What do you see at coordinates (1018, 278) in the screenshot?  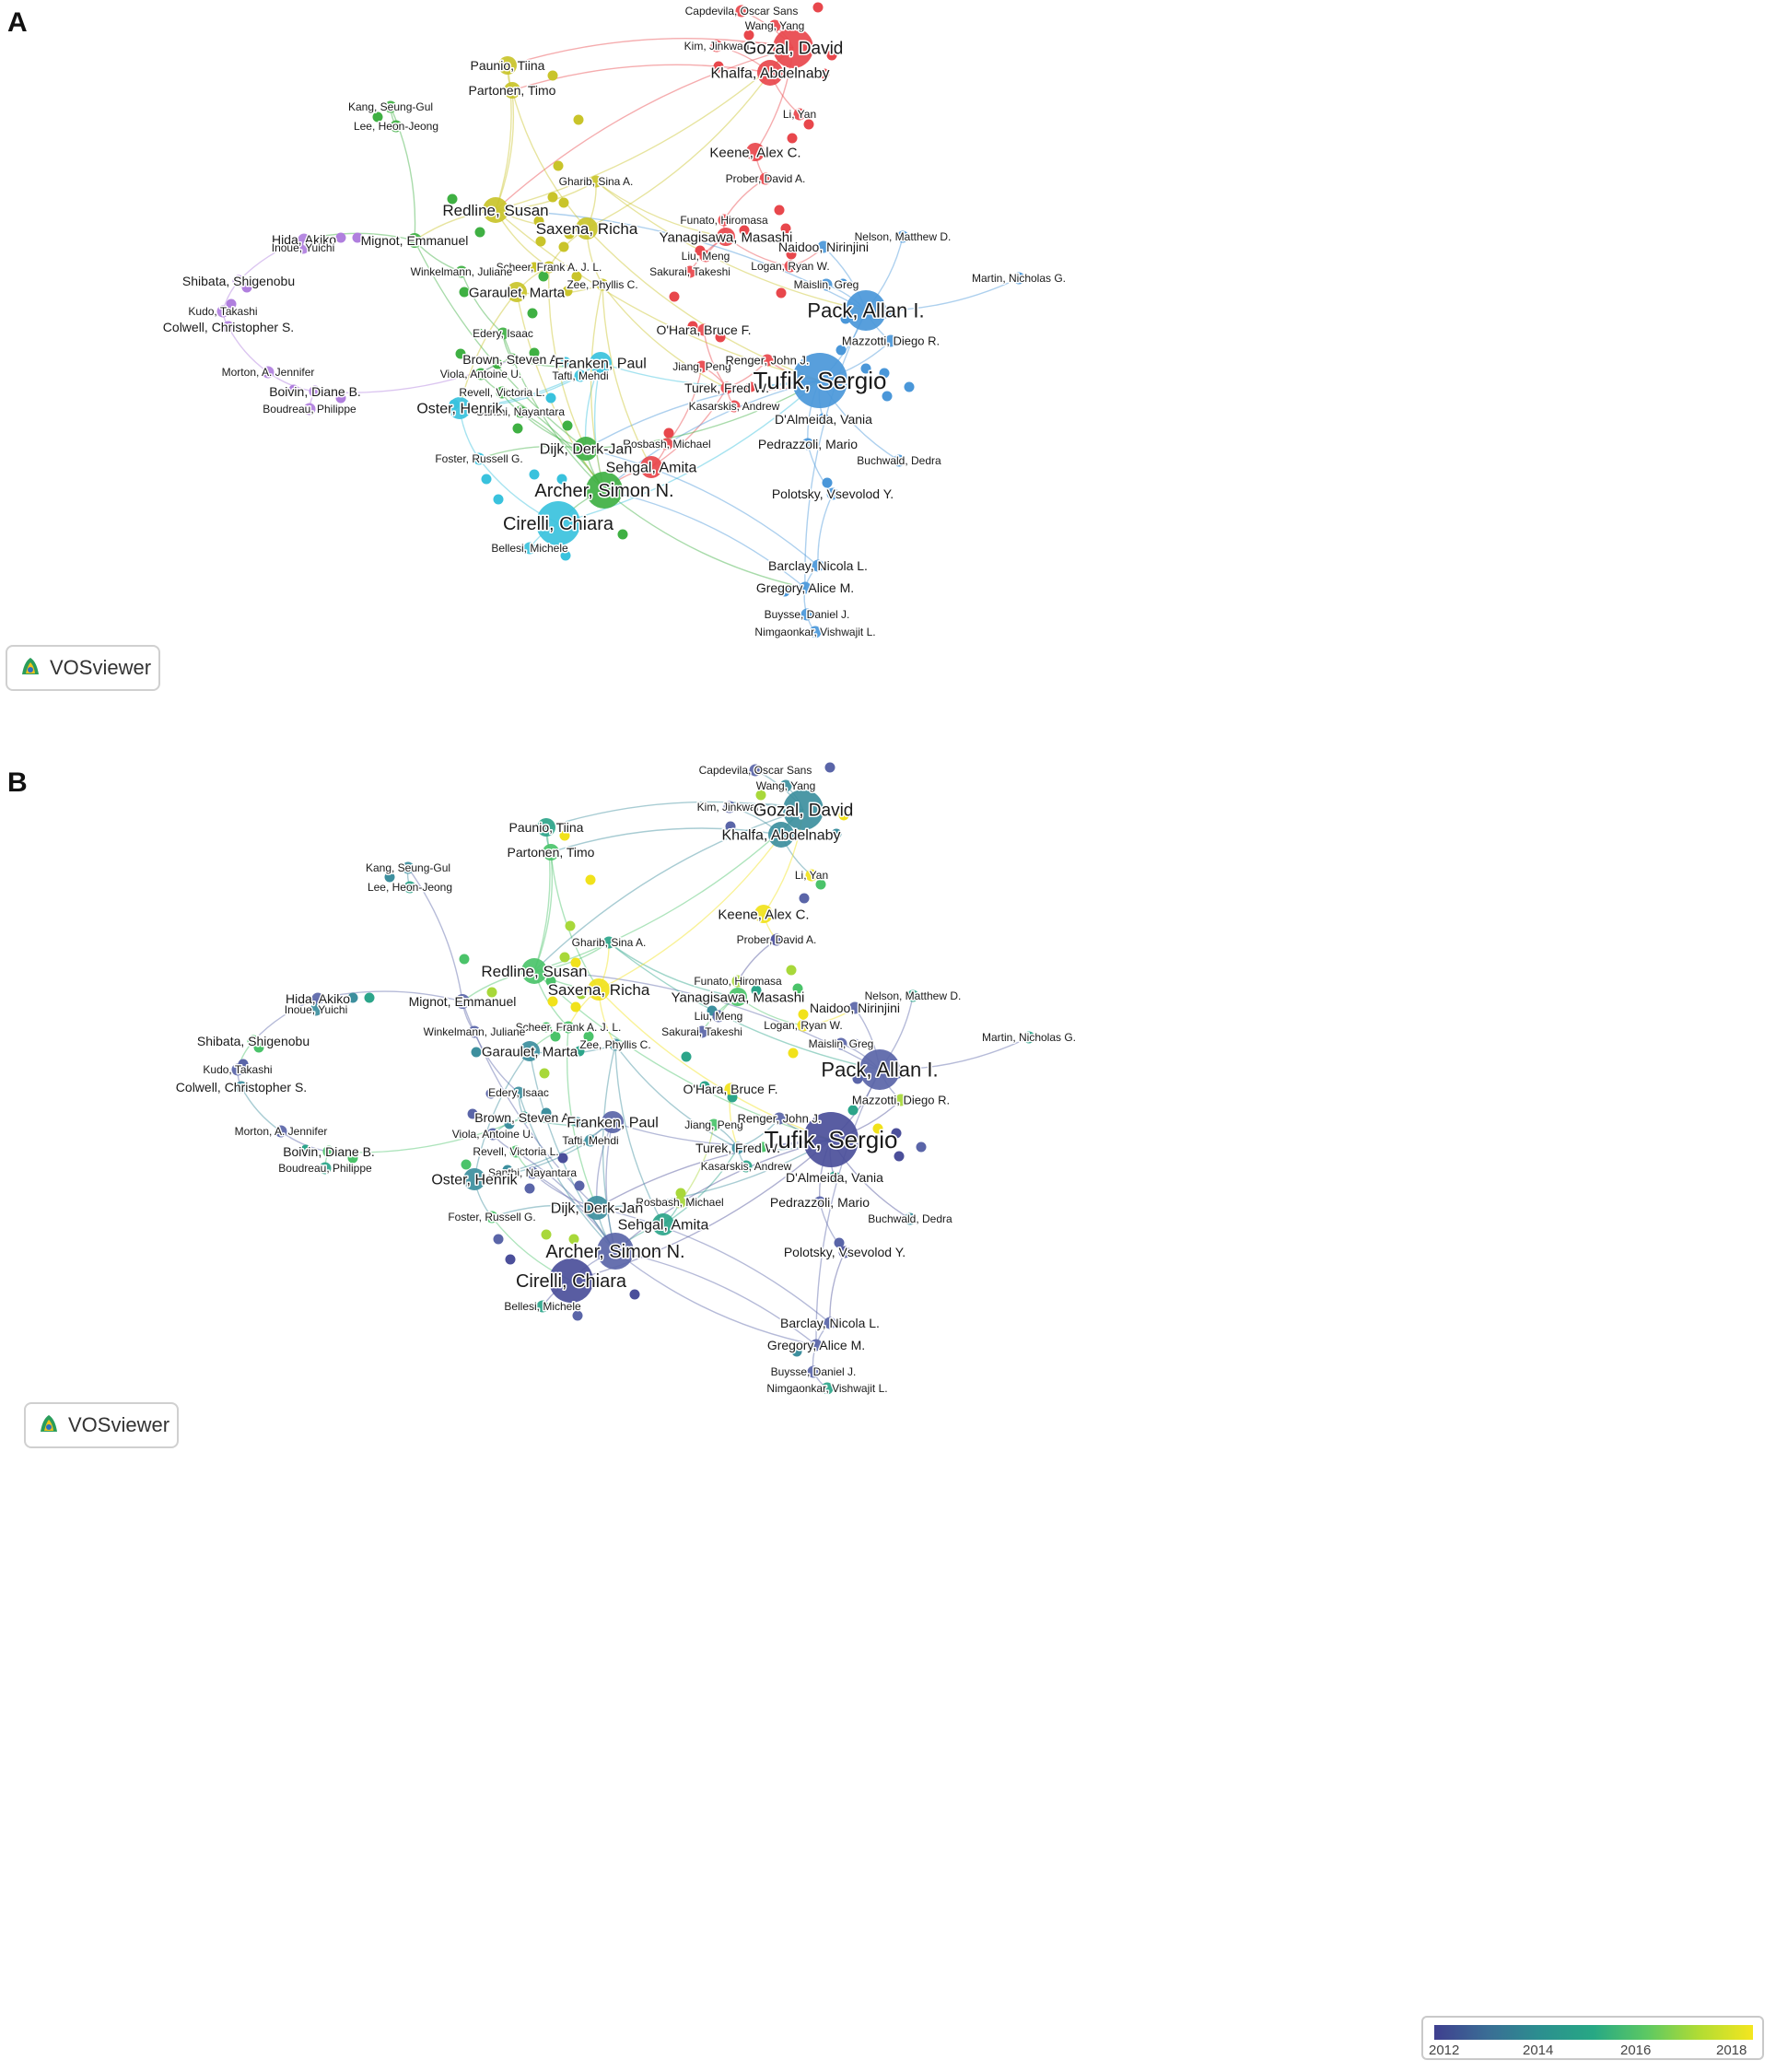 I see `author-node-martin` at bounding box center [1018, 278].